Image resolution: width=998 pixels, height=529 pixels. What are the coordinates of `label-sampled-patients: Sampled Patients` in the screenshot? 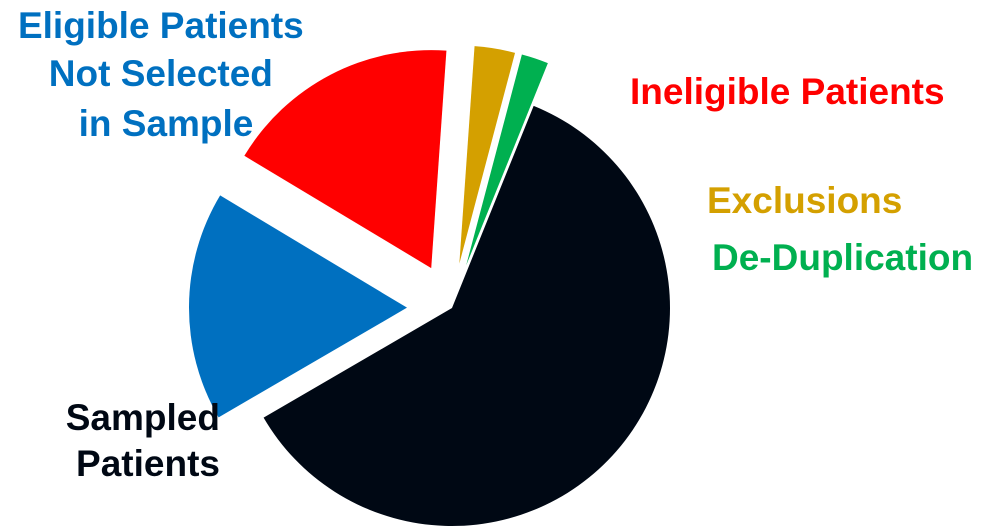 It's located at (148, 440).